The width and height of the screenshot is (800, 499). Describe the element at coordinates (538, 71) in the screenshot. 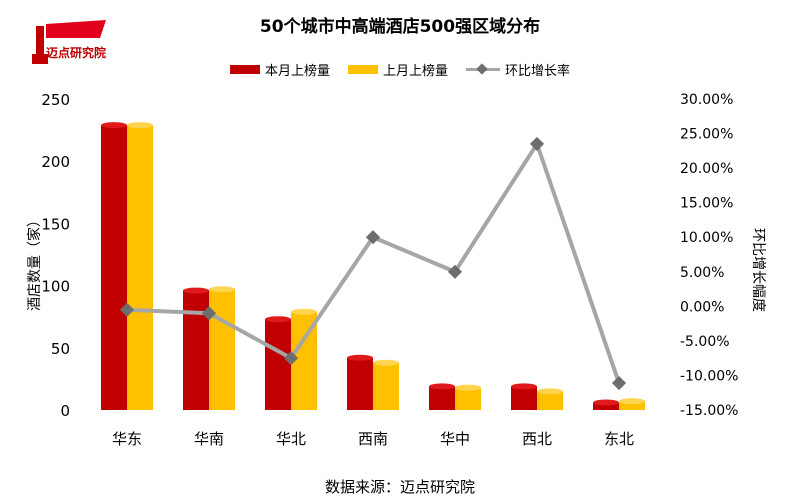

I see `legend-label-growth: 环比增长率` at that location.